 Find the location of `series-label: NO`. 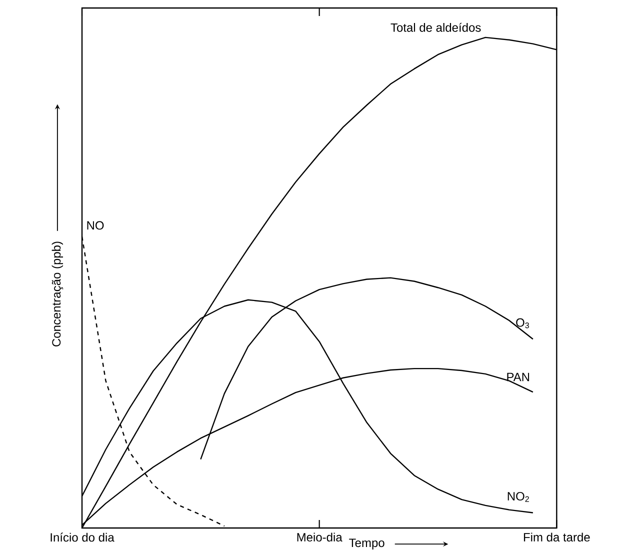

series-label: NO is located at coordinates (95, 225).